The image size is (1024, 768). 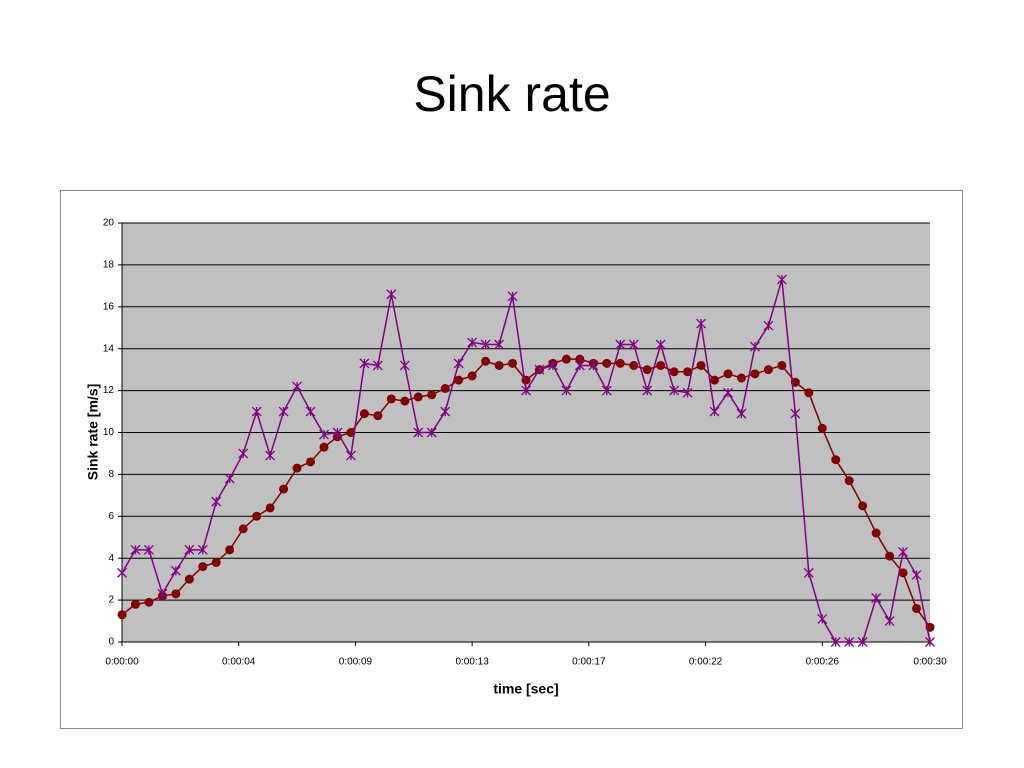 I want to click on x-tick-label: 0:00:04, so click(x=239, y=662).